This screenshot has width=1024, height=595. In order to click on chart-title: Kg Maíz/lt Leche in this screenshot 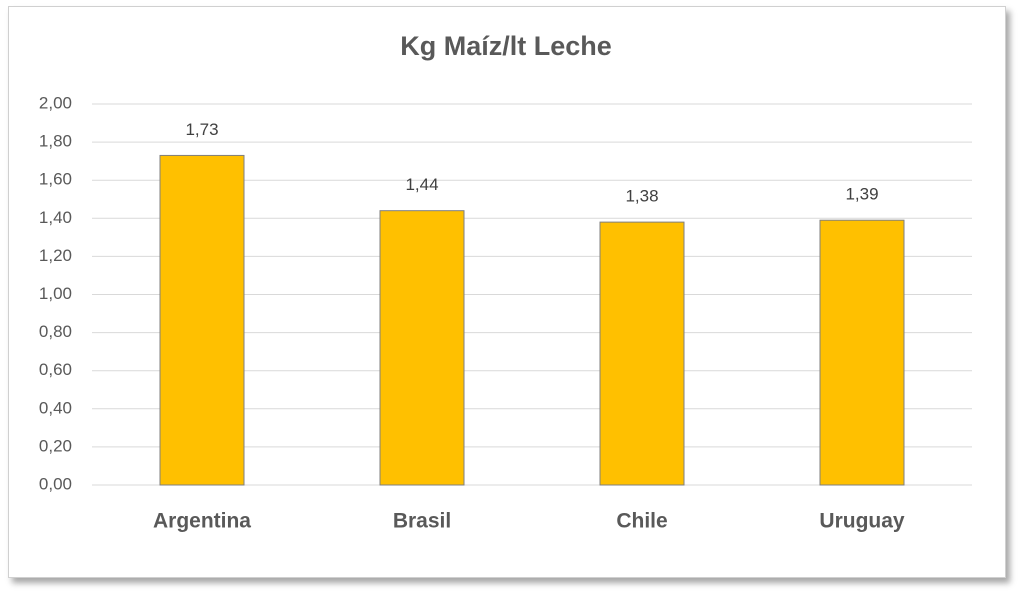, I will do `click(506, 46)`.